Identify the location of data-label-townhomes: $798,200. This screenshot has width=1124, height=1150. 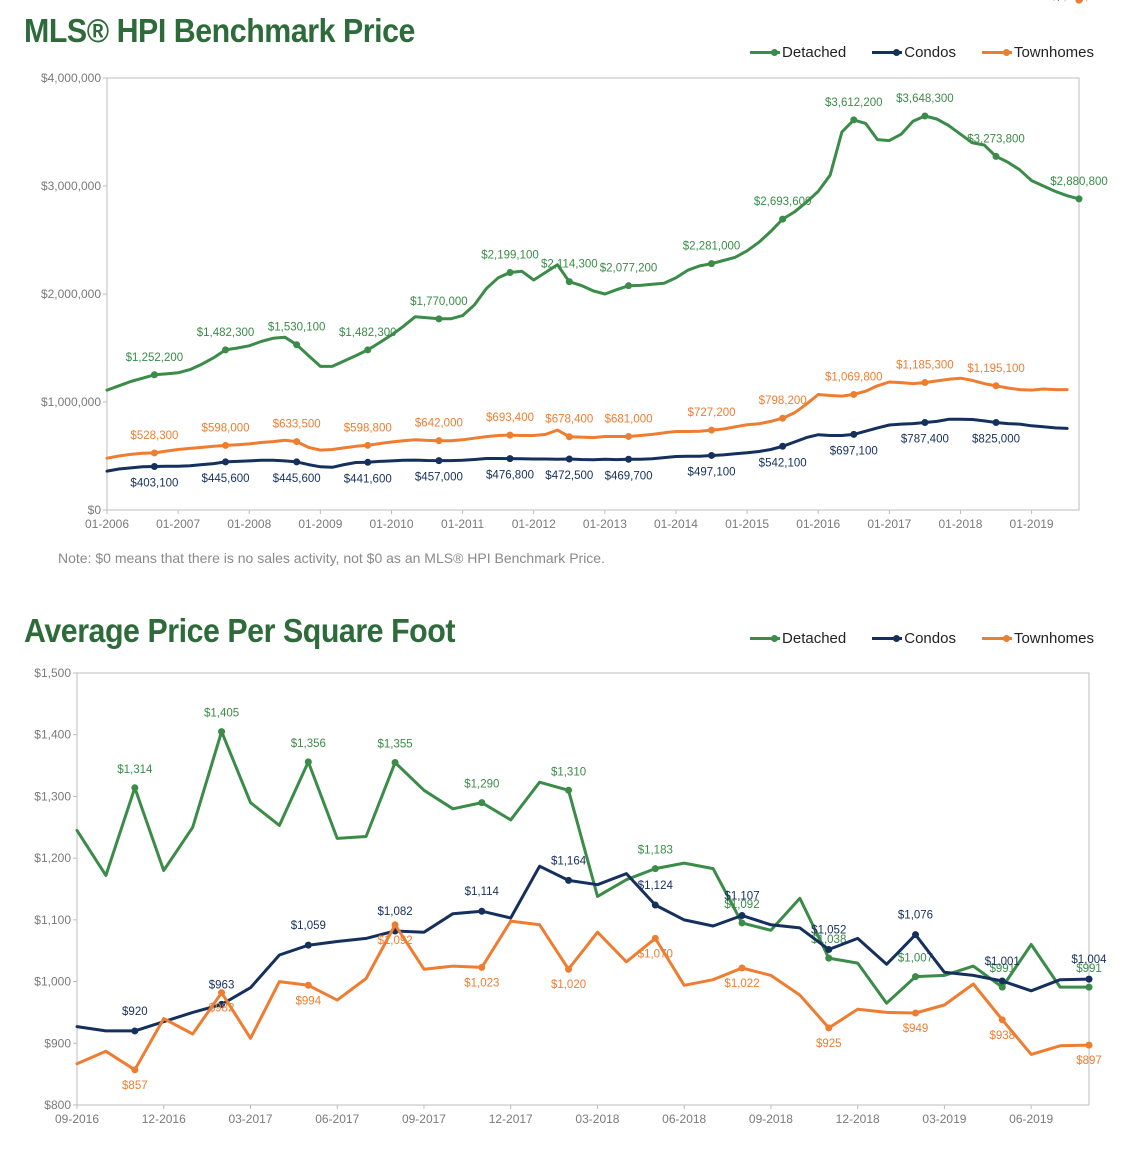
(783, 401).